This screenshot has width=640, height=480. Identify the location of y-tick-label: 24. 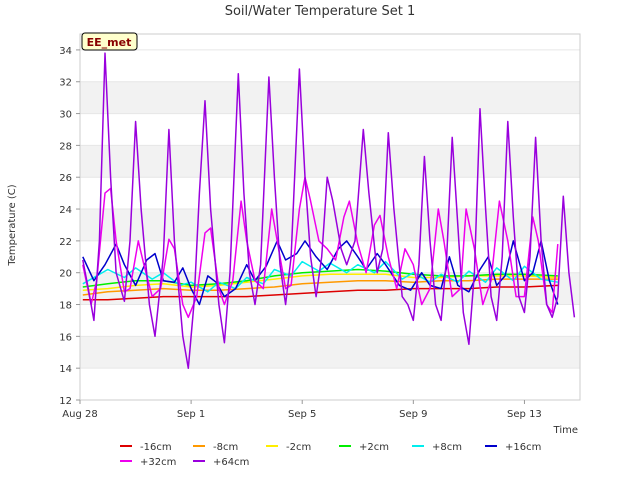
(65, 210).